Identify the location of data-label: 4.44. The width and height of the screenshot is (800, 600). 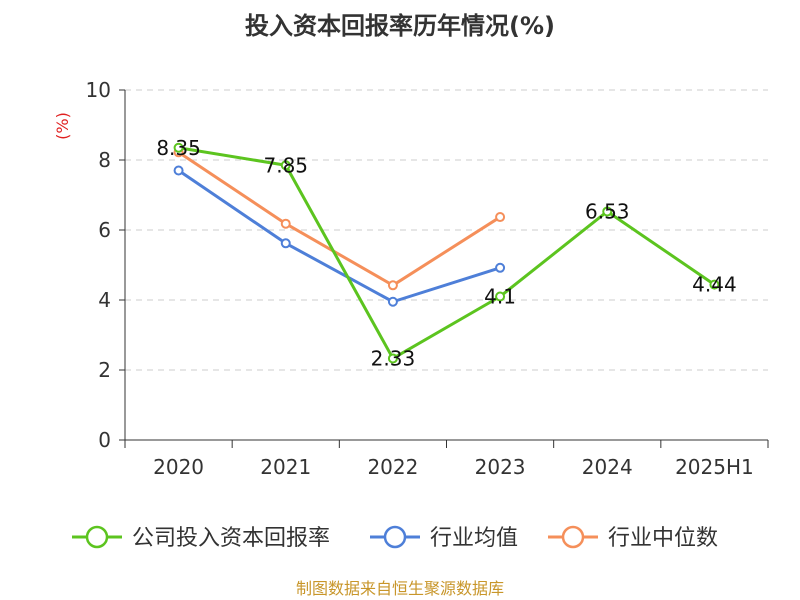
(714, 285).